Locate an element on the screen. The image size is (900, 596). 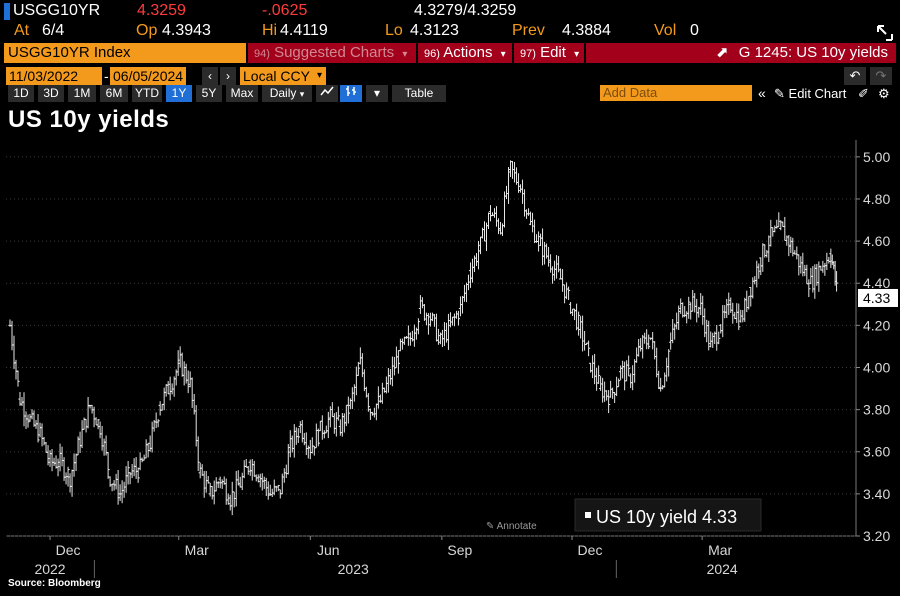
double-chevron-left-icon: « is located at coordinates (762, 93).